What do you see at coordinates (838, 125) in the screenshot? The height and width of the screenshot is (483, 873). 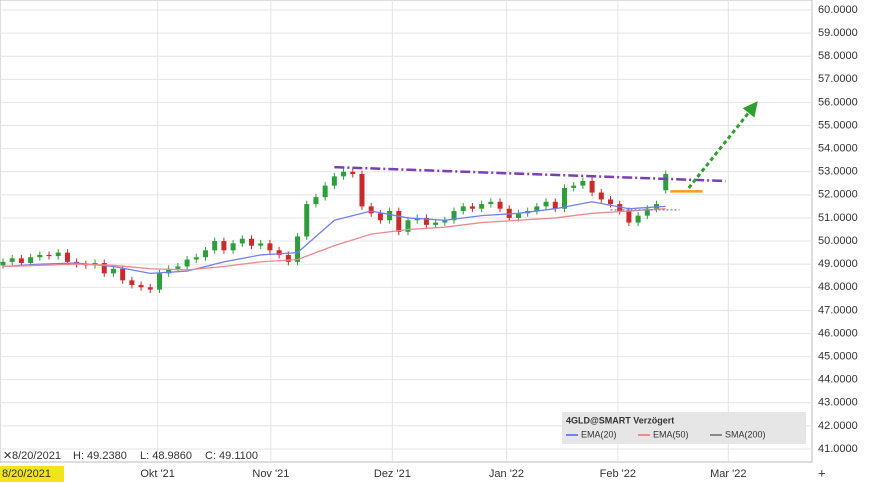 I see `y-tick-label: 55.0000` at bounding box center [838, 125].